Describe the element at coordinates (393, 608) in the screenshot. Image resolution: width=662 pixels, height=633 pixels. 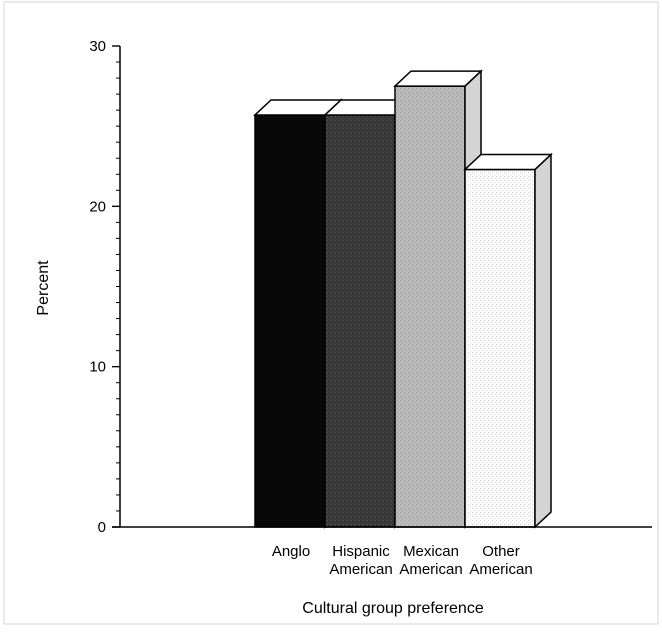
I see `x-axis-title: Cultural group preference` at that location.